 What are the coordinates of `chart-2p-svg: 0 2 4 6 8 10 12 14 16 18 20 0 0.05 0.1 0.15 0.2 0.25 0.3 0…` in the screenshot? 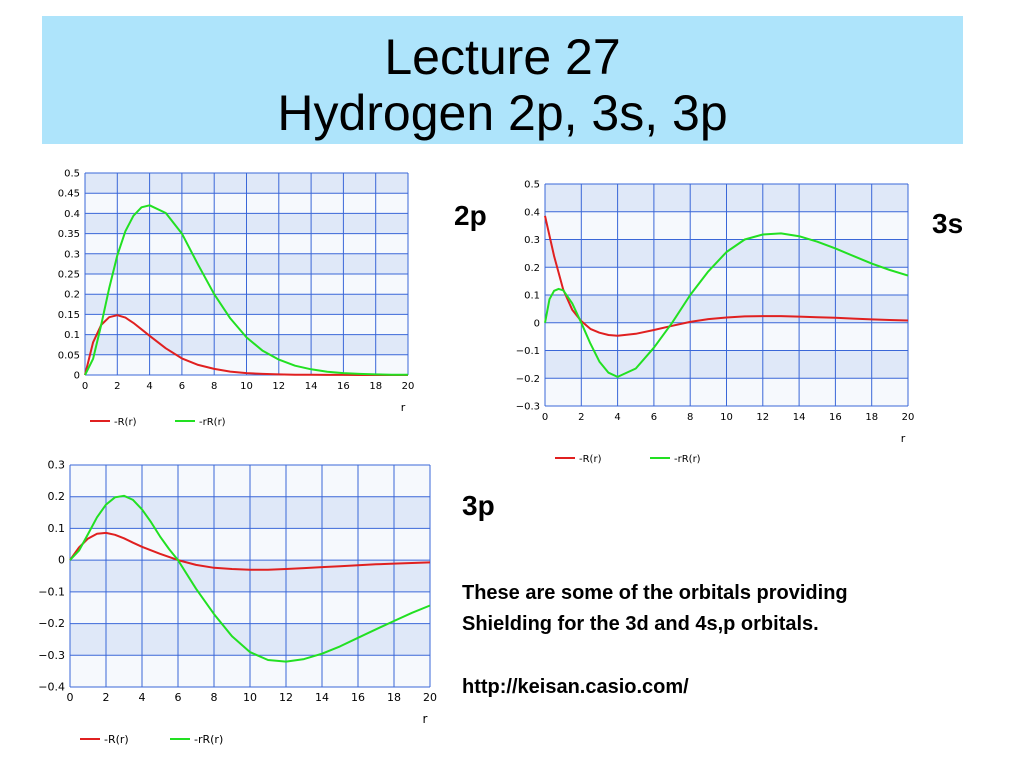 It's located at (236, 299).